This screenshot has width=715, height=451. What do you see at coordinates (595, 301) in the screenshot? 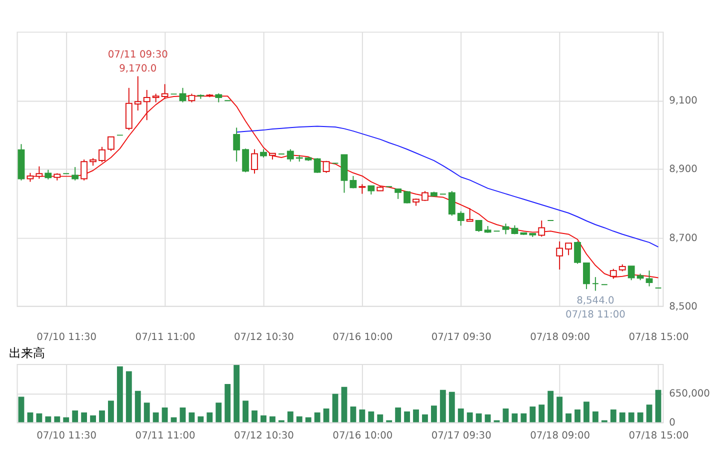
I see `annotation: 8,544.0` at bounding box center [595, 301].